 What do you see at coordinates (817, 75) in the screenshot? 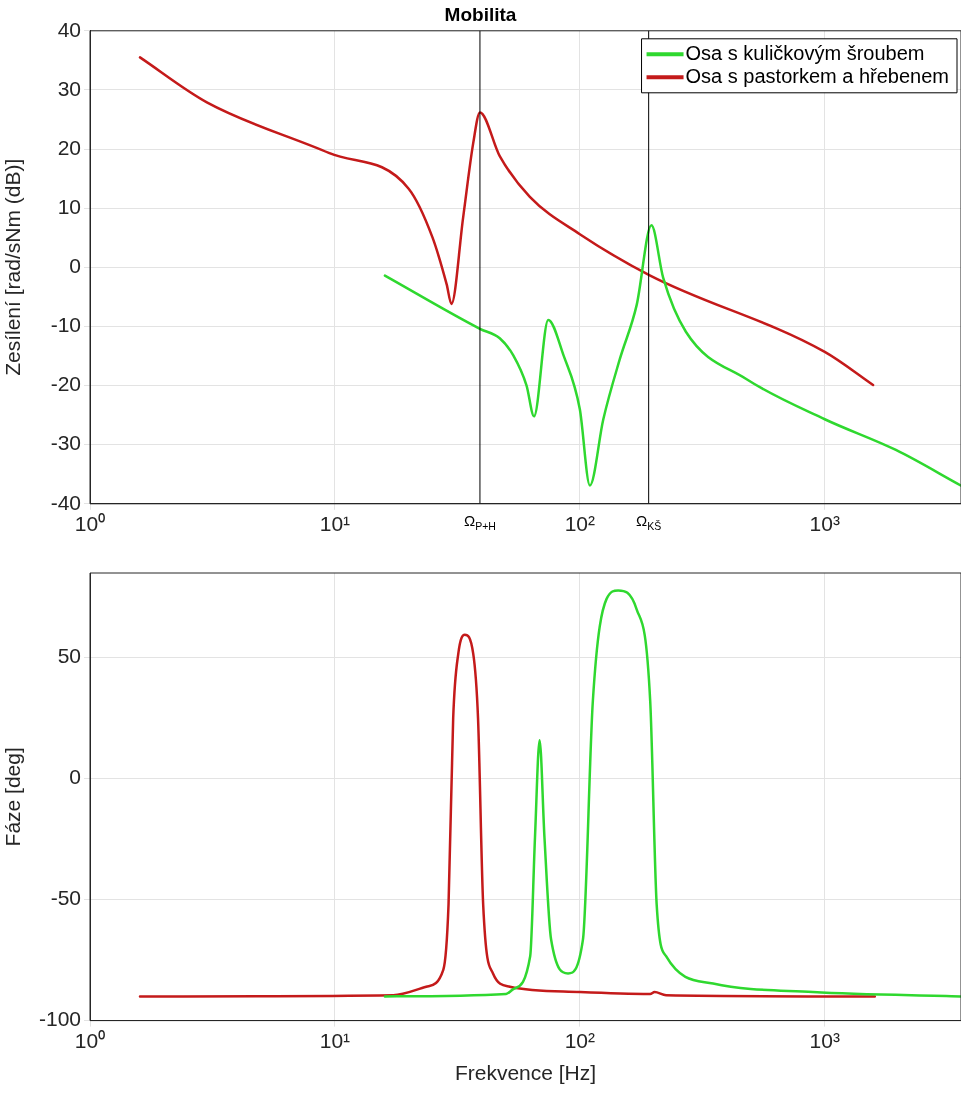
I see `legend-label: Osa s pastorkem a hřebenem` at bounding box center [817, 75].